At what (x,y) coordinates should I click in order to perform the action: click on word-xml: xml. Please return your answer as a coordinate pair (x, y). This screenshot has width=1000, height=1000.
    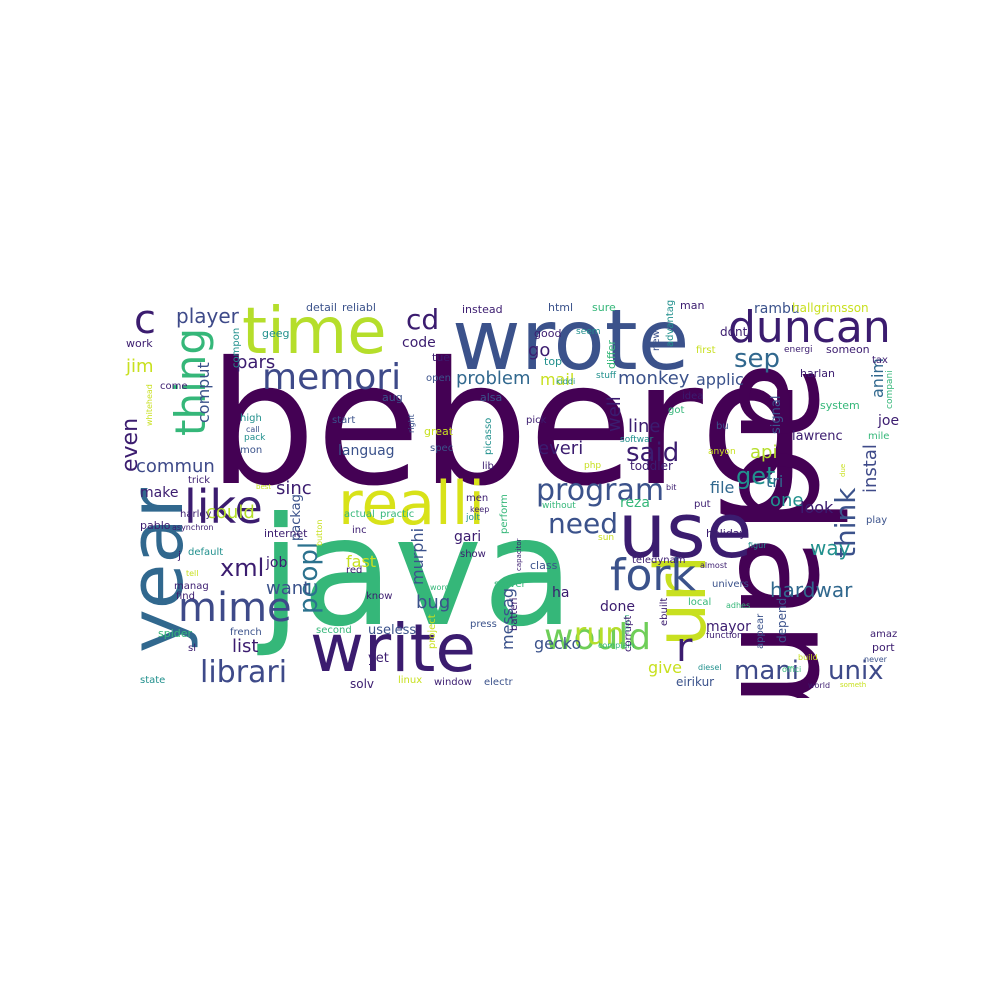
    Looking at the image, I should click on (242, 568).